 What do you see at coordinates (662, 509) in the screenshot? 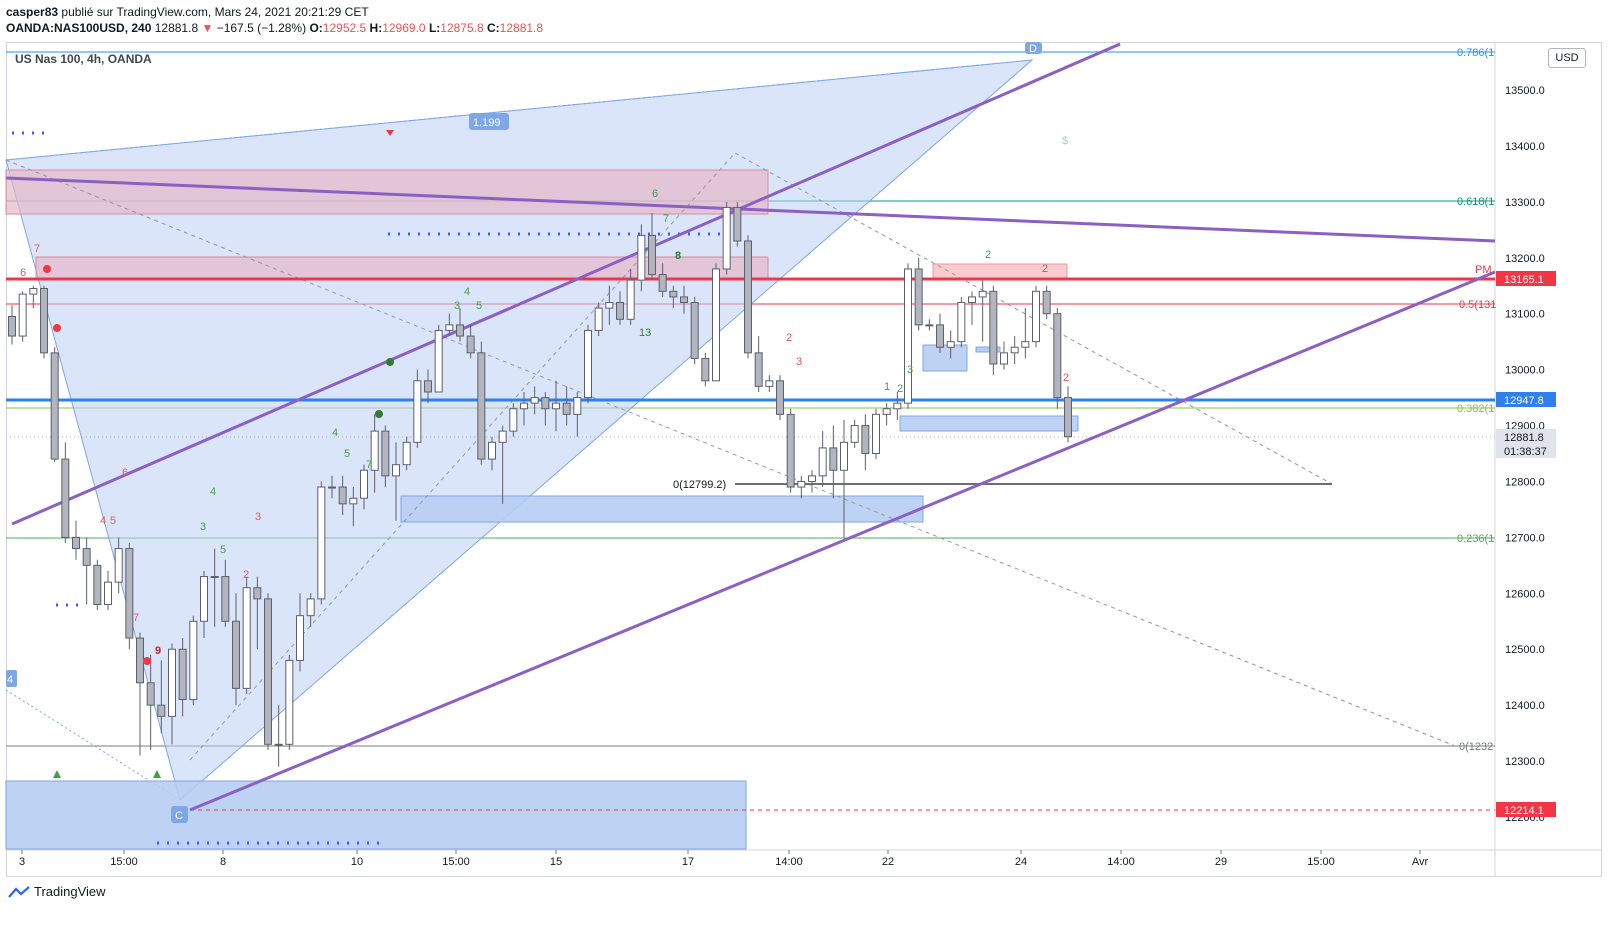
I see `demand-zone-mid` at bounding box center [662, 509].